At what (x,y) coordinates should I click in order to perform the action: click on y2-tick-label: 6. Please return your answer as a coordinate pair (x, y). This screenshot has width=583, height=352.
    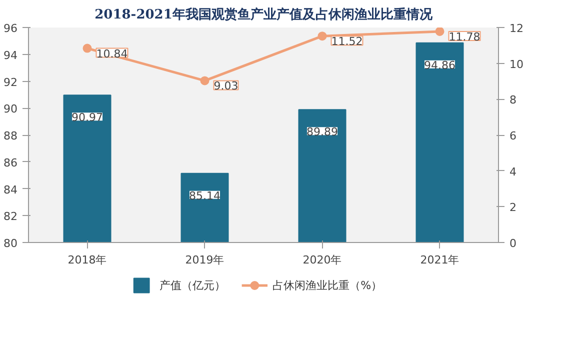
    Looking at the image, I should click on (513, 136).